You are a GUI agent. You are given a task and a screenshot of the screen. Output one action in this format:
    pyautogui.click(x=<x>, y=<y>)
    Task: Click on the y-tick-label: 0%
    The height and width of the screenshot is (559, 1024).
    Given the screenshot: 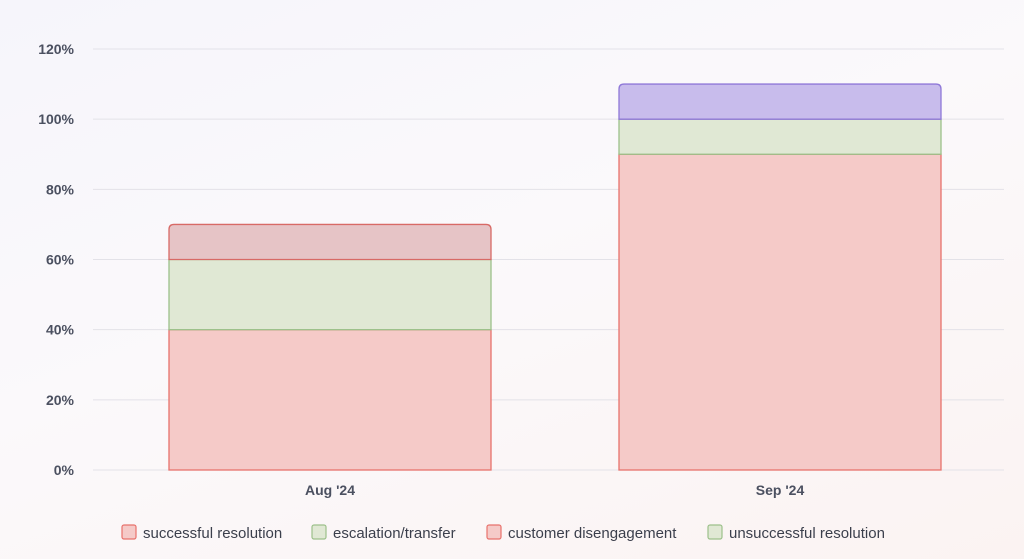 What is the action you would take?
    pyautogui.click(x=64, y=470)
    